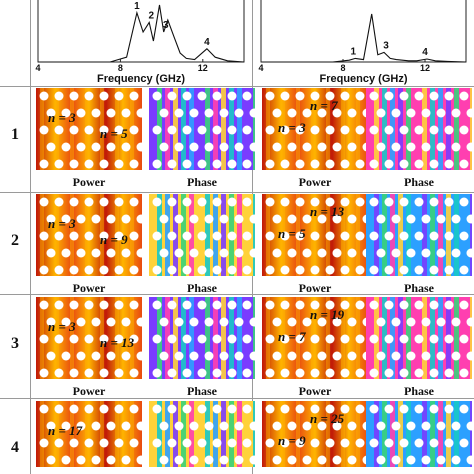 This screenshot has width=474, height=474. What do you see at coordinates (283, 434) in the screenshot?
I see `power-stripe` at bounding box center [283, 434].